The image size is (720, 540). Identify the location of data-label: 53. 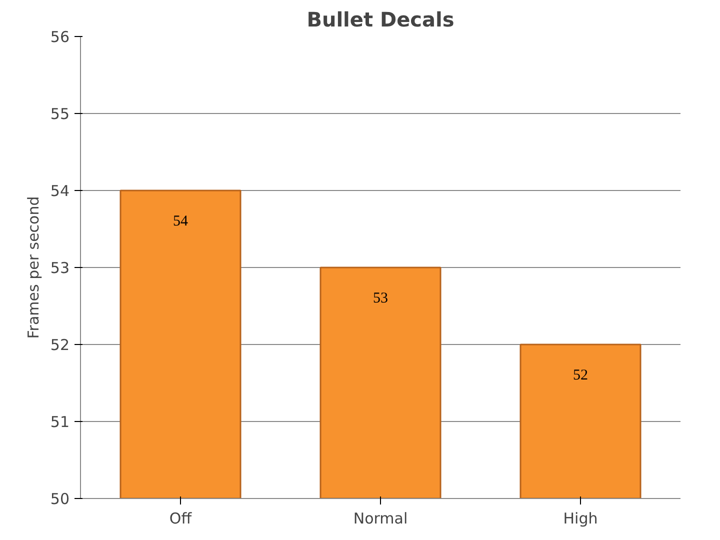
(380, 298).